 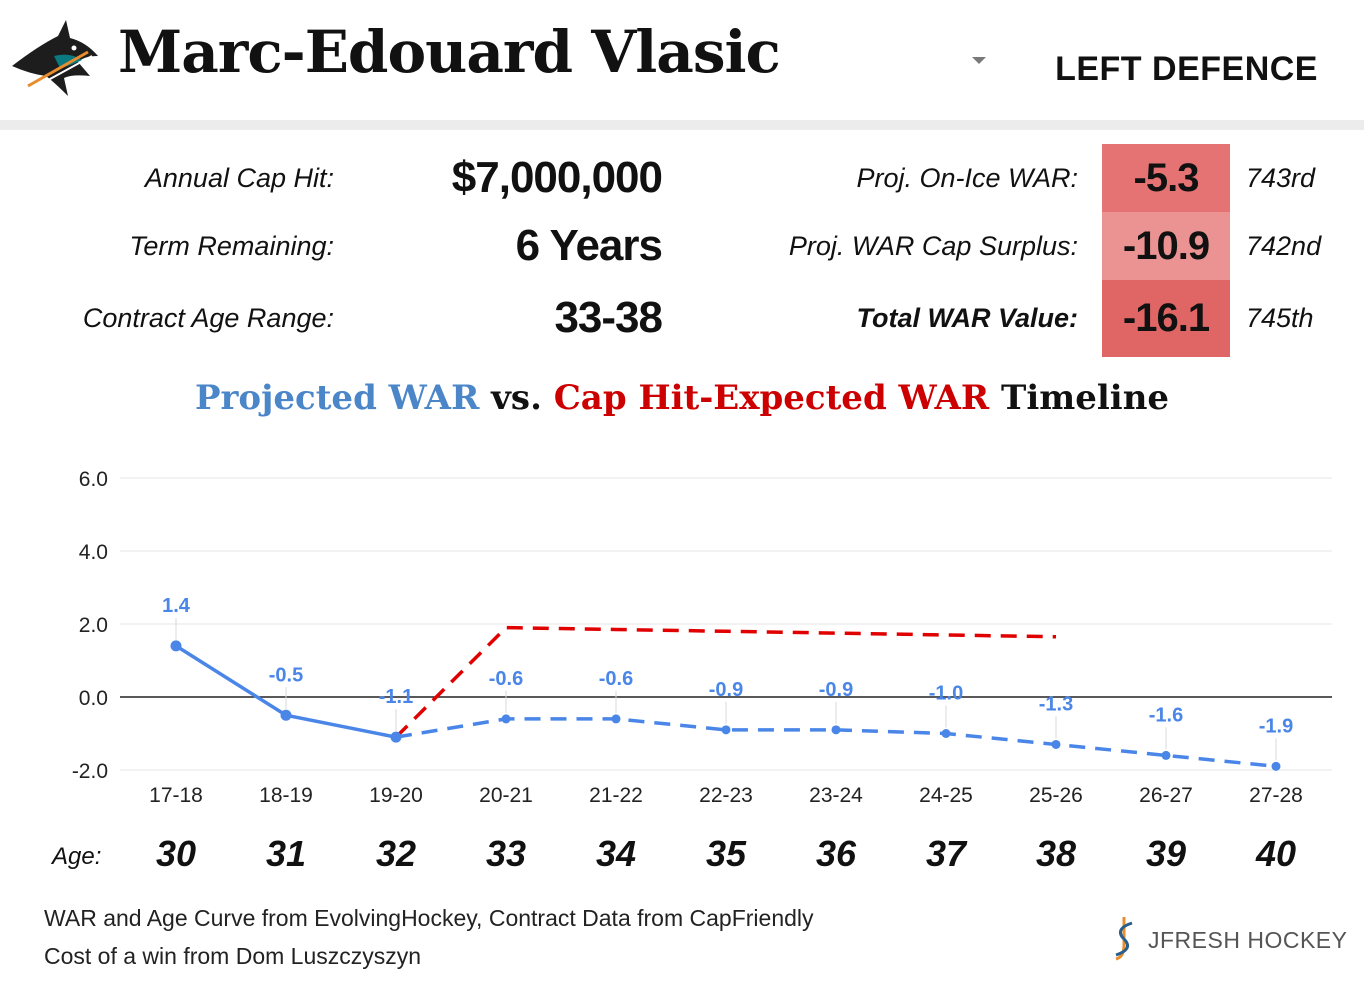 I want to click on x-tick-label: 25-26, so click(x=1056, y=795).